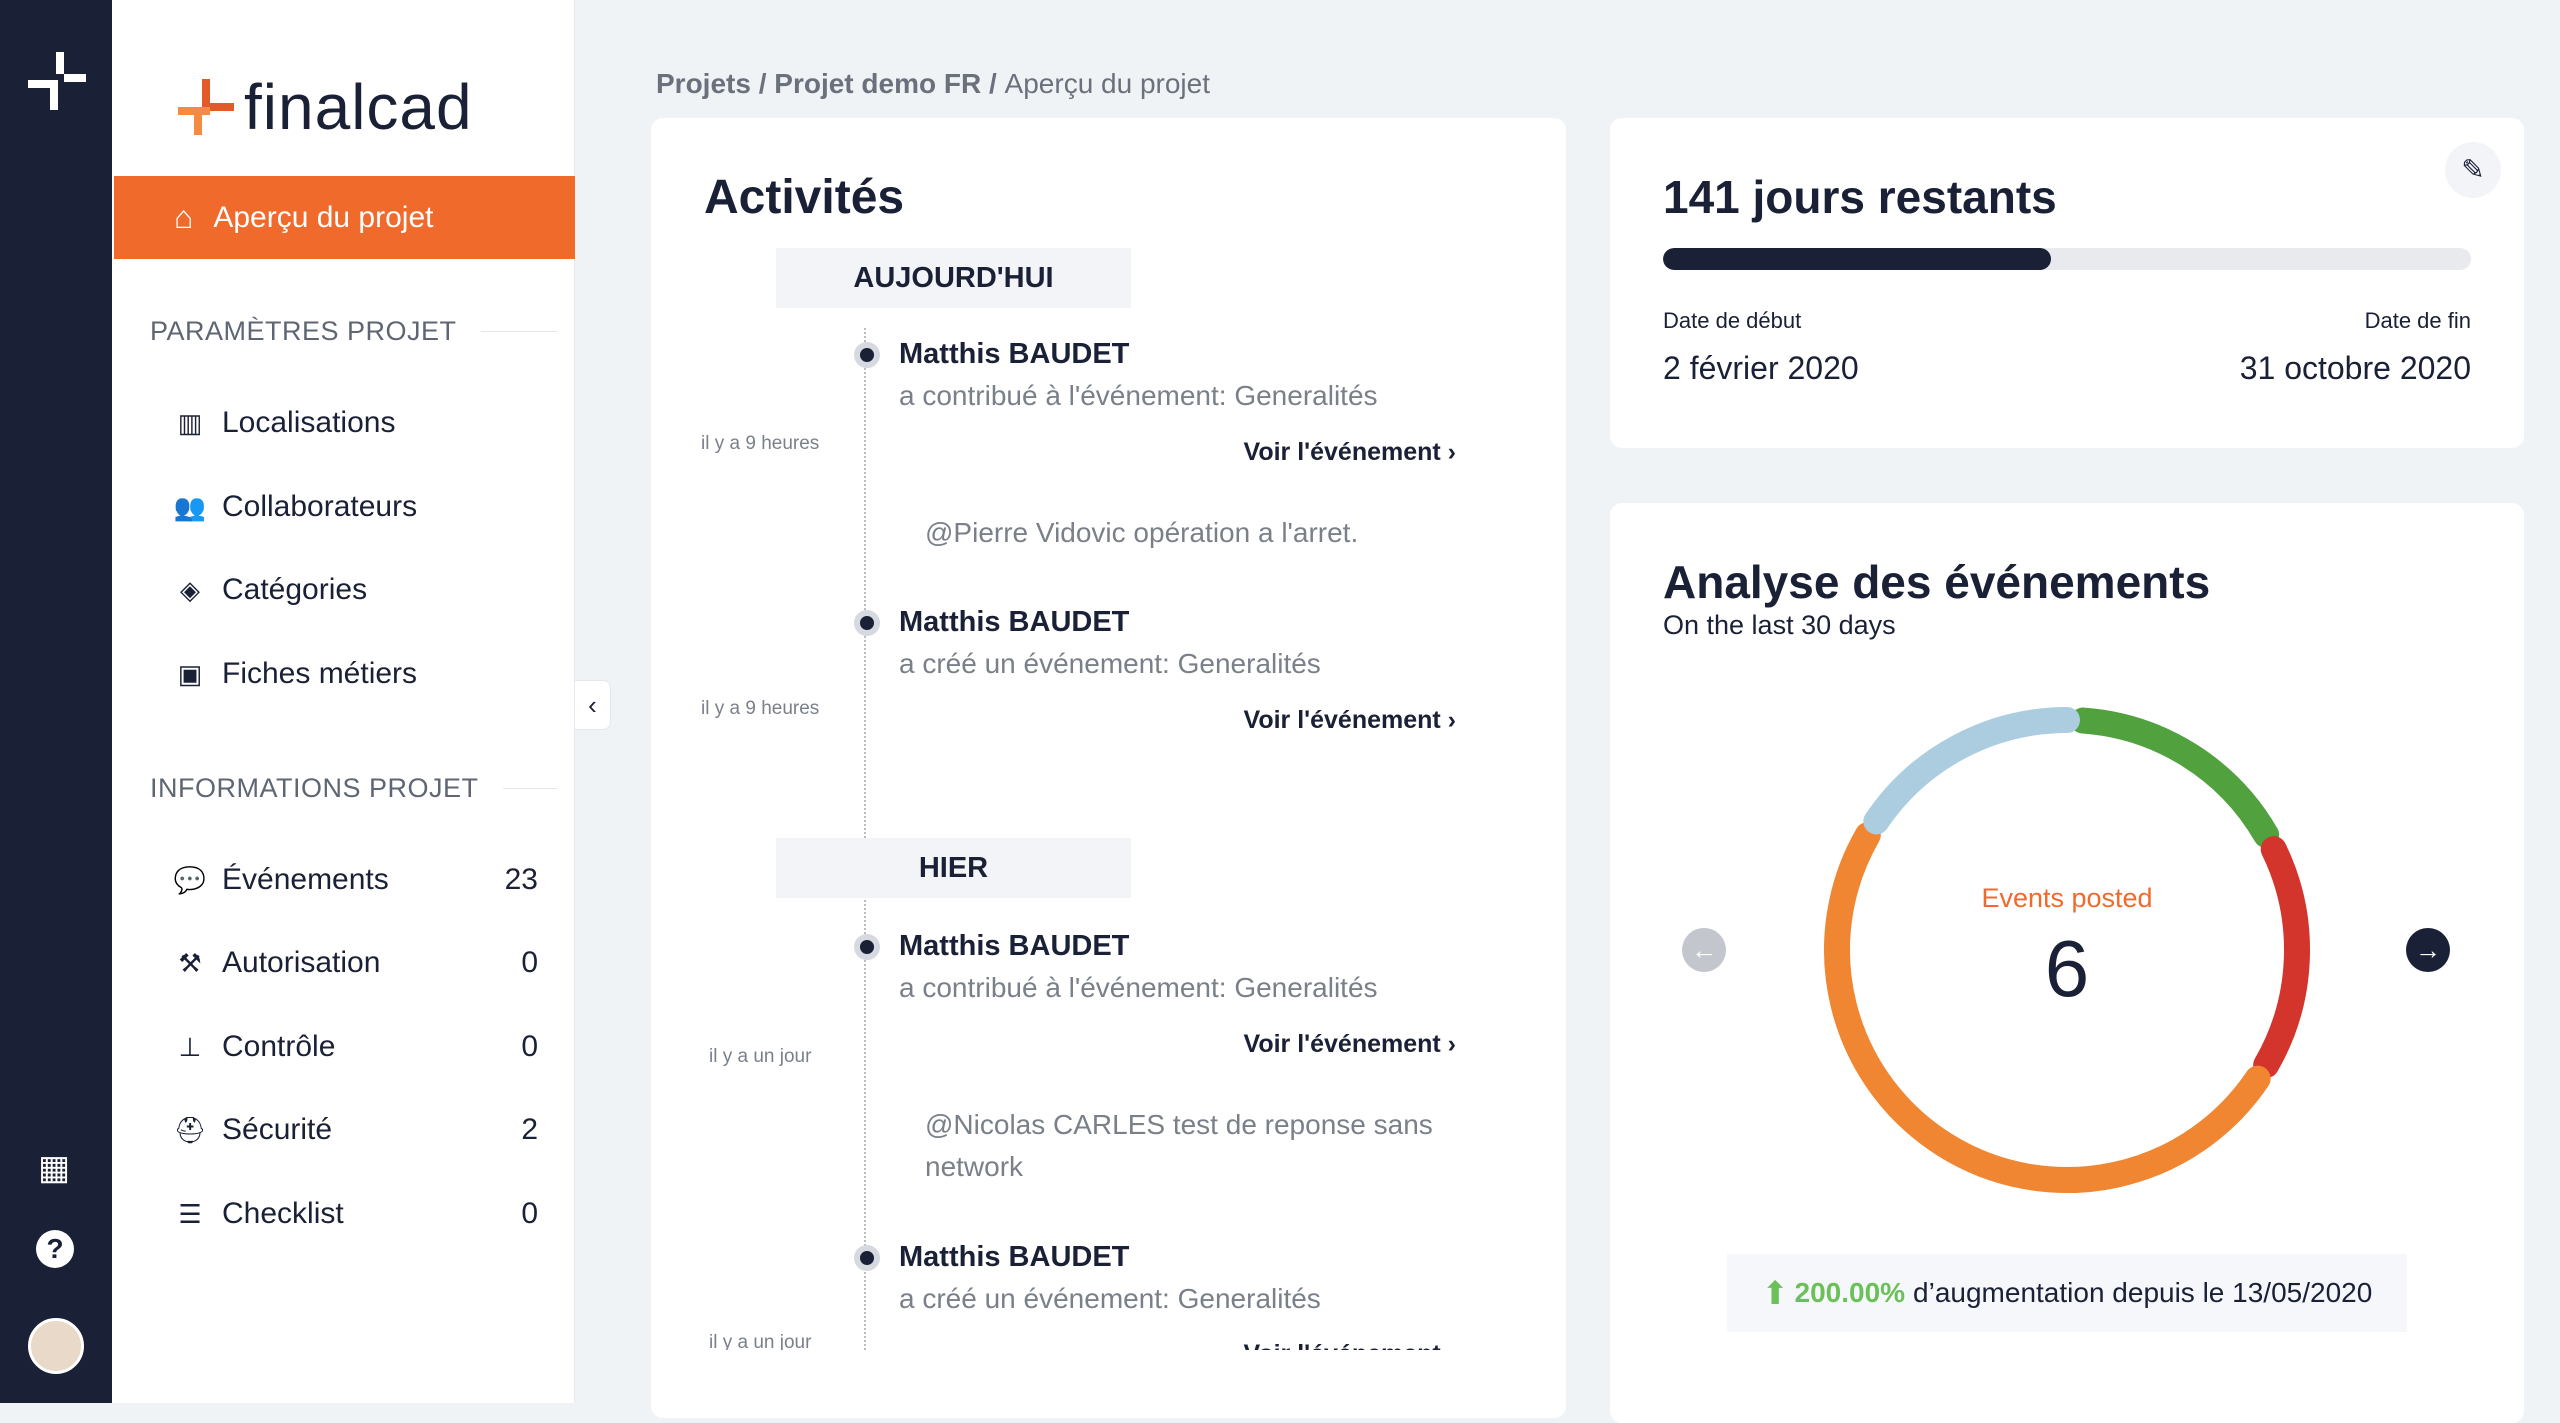 This screenshot has height=1423, width=2560. I want to click on end-date: 31 octobre 2020, so click(2355, 368).